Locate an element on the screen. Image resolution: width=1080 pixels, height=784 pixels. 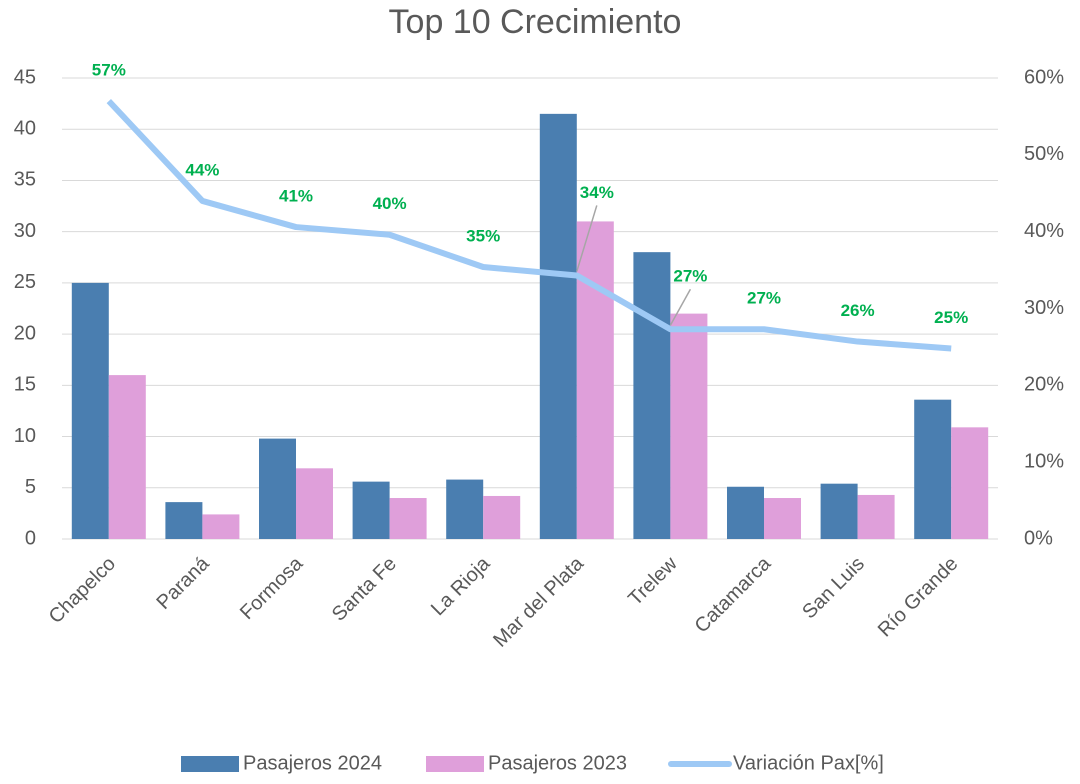
x-tick-label: Catamarca is located at coordinates (733, 594).